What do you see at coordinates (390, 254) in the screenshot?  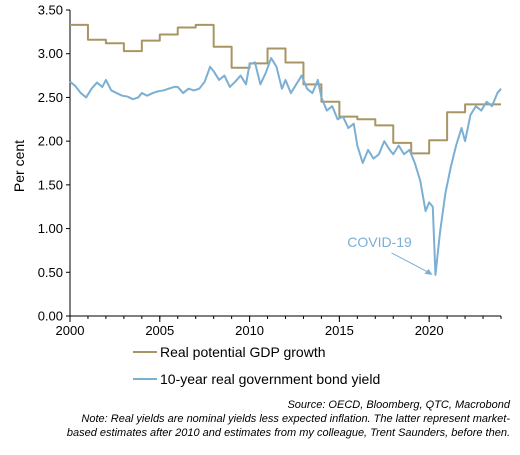 I see `annotations: COVID-19` at bounding box center [390, 254].